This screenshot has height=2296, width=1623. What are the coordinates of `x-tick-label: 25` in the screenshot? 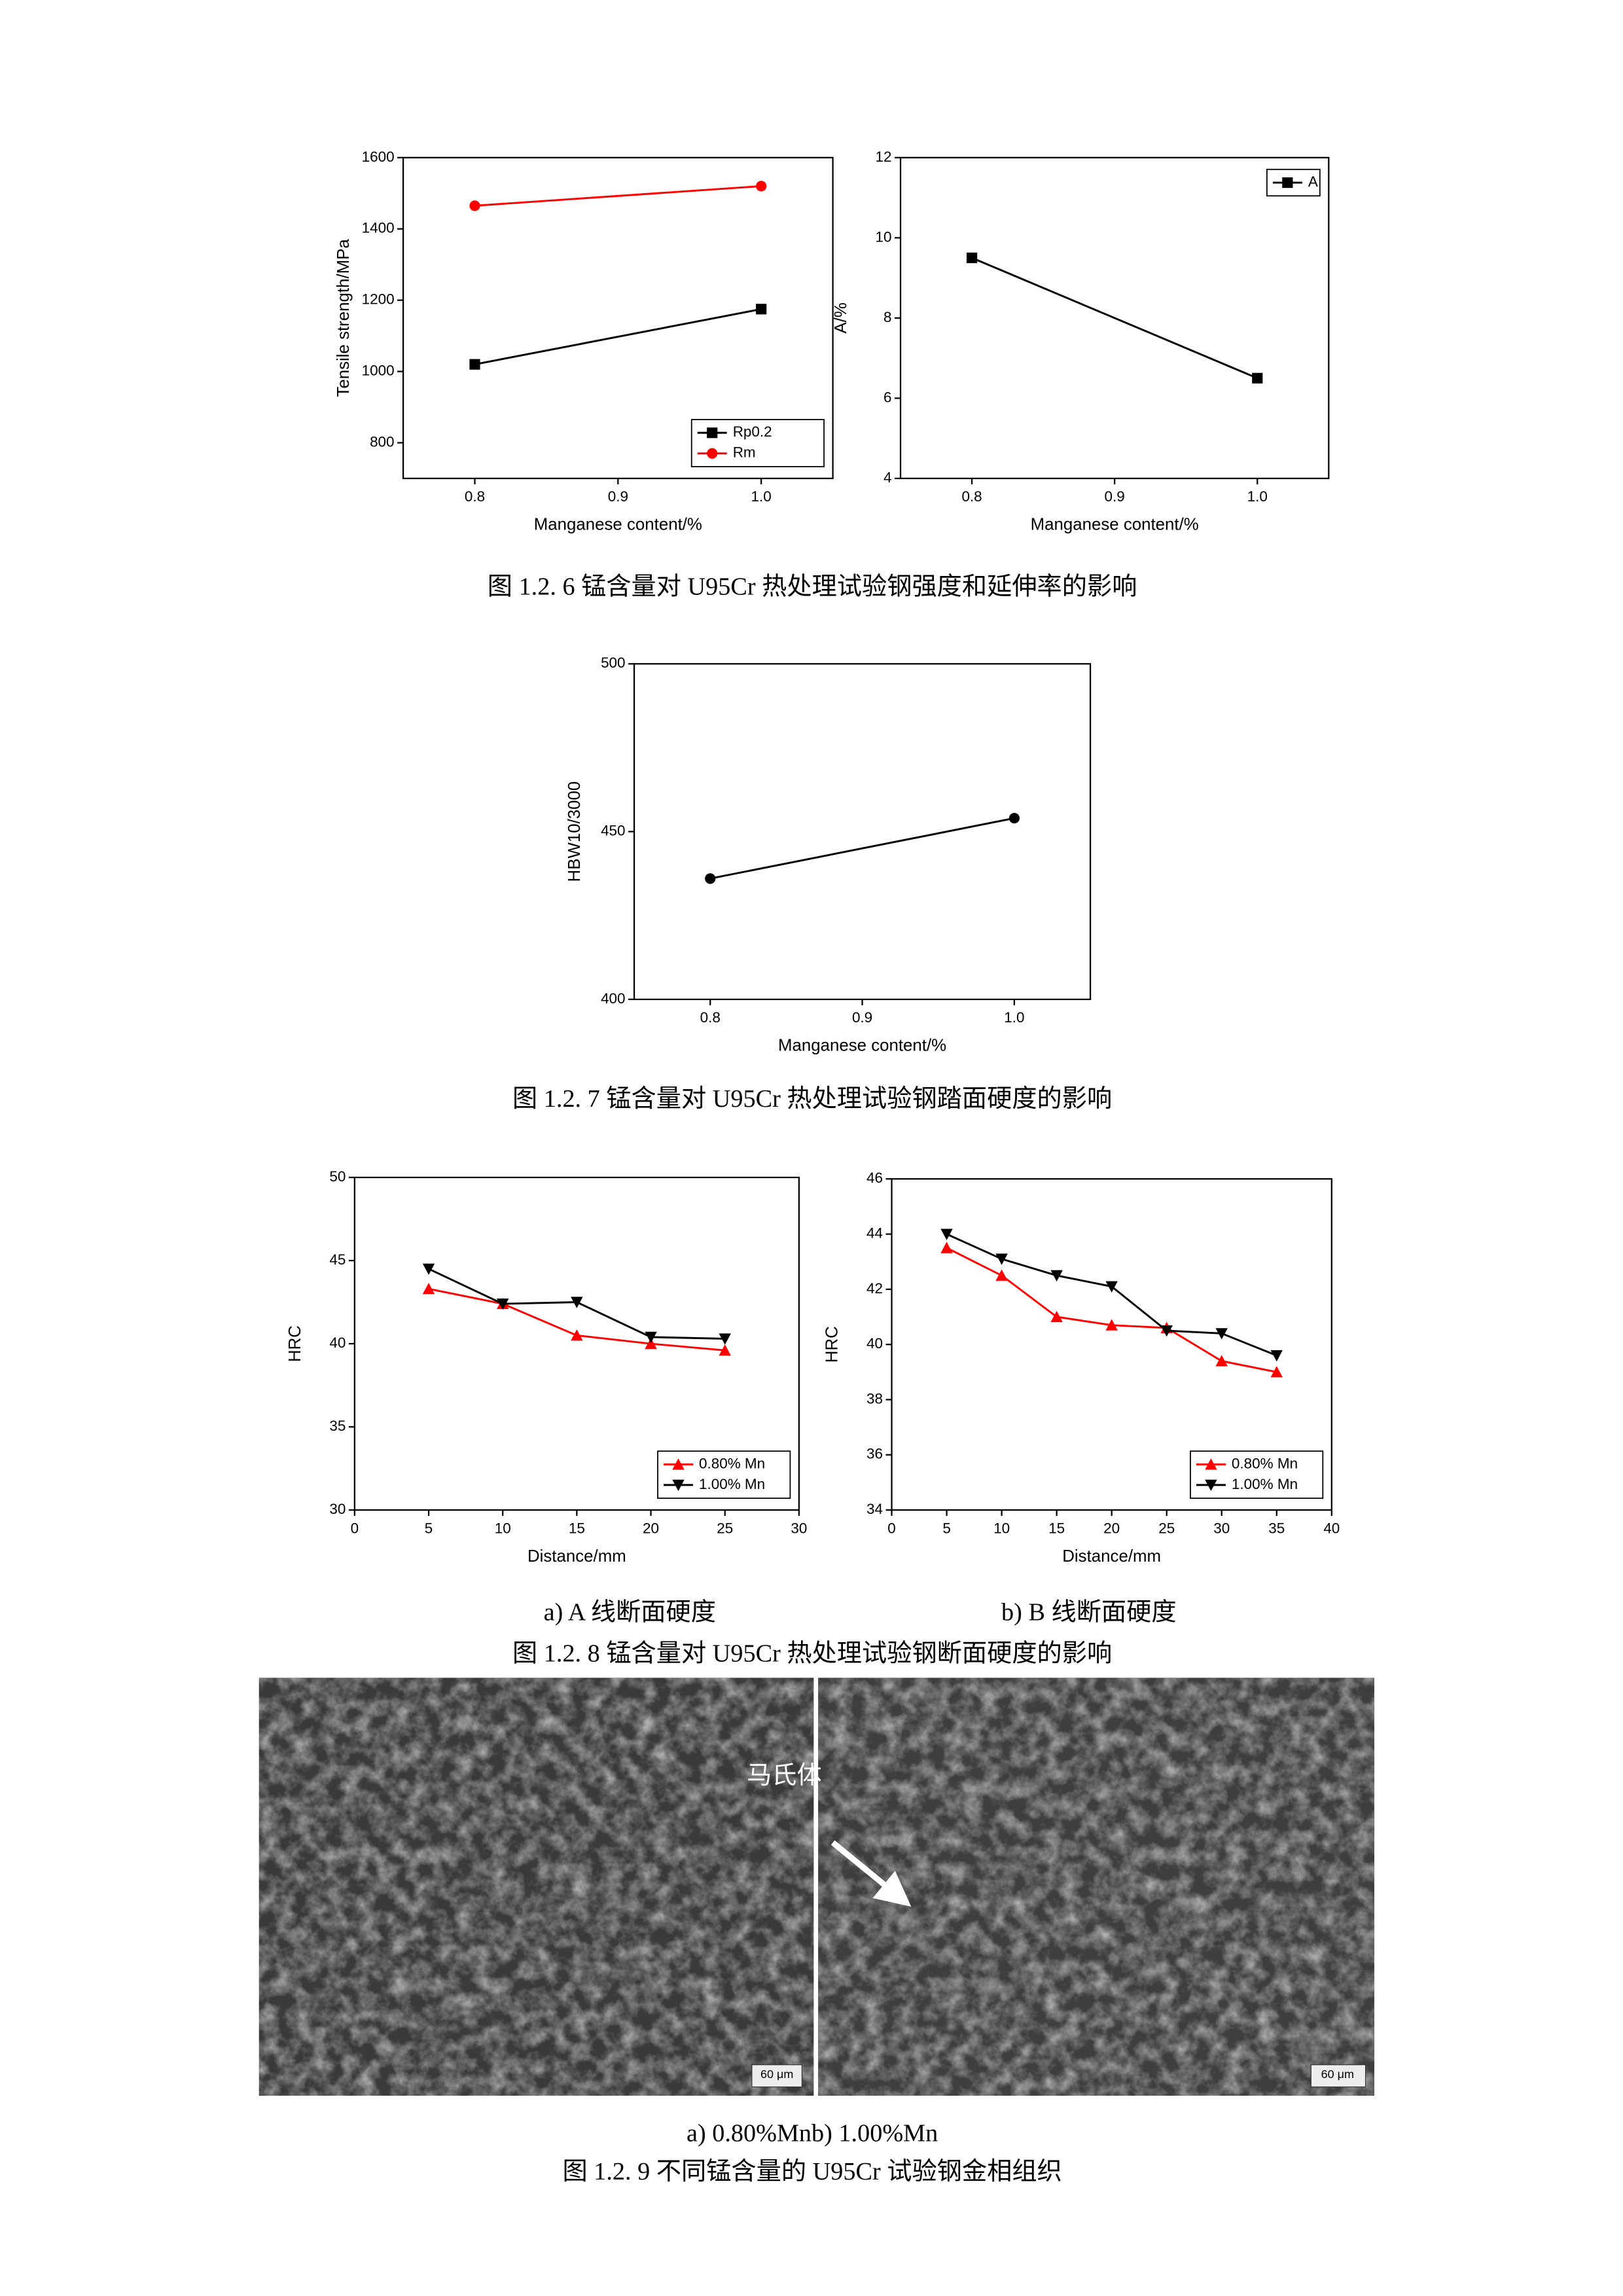 It's located at (1166, 1528).